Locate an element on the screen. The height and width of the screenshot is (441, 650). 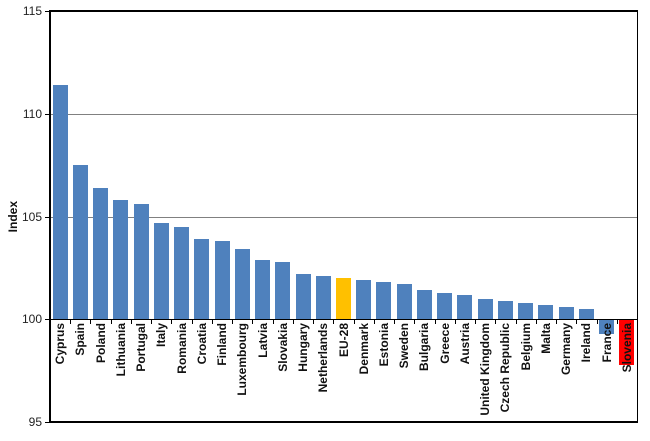
x-label-ireland: Ireland is located at coordinates (586, 343).